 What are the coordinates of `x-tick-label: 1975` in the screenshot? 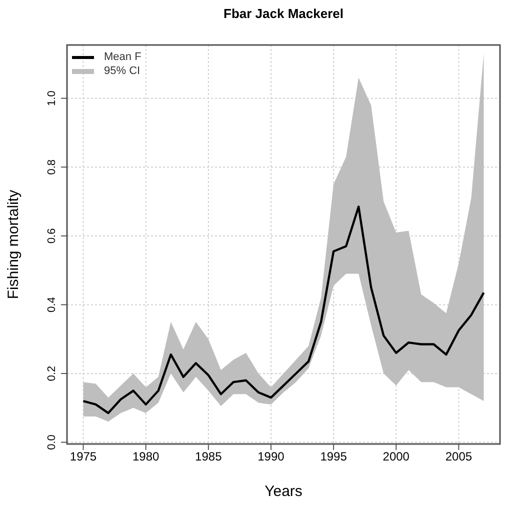 It's located at (83, 457).